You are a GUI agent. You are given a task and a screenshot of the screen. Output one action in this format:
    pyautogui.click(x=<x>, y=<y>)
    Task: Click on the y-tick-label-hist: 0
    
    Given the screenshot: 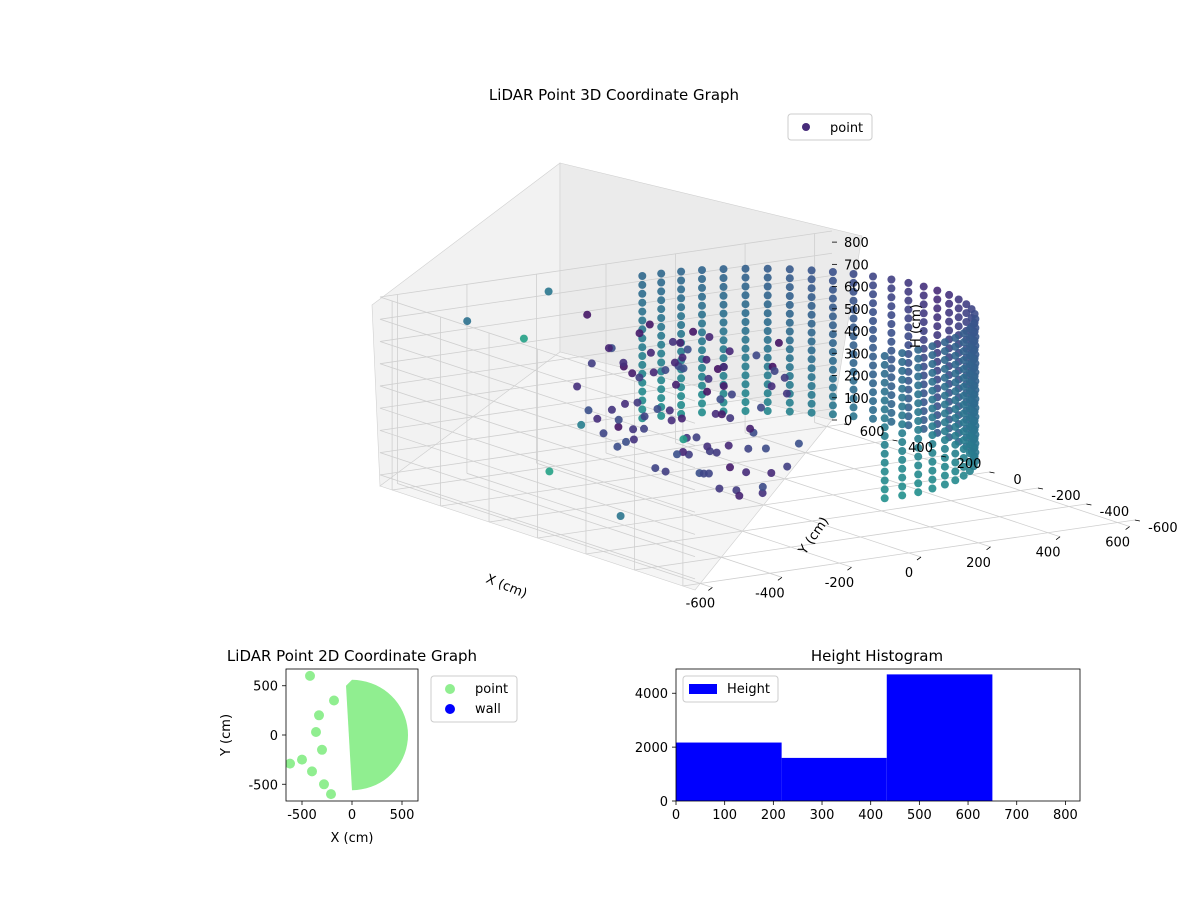 What is the action you would take?
    pyautogui.click(x=664, y=802)
    